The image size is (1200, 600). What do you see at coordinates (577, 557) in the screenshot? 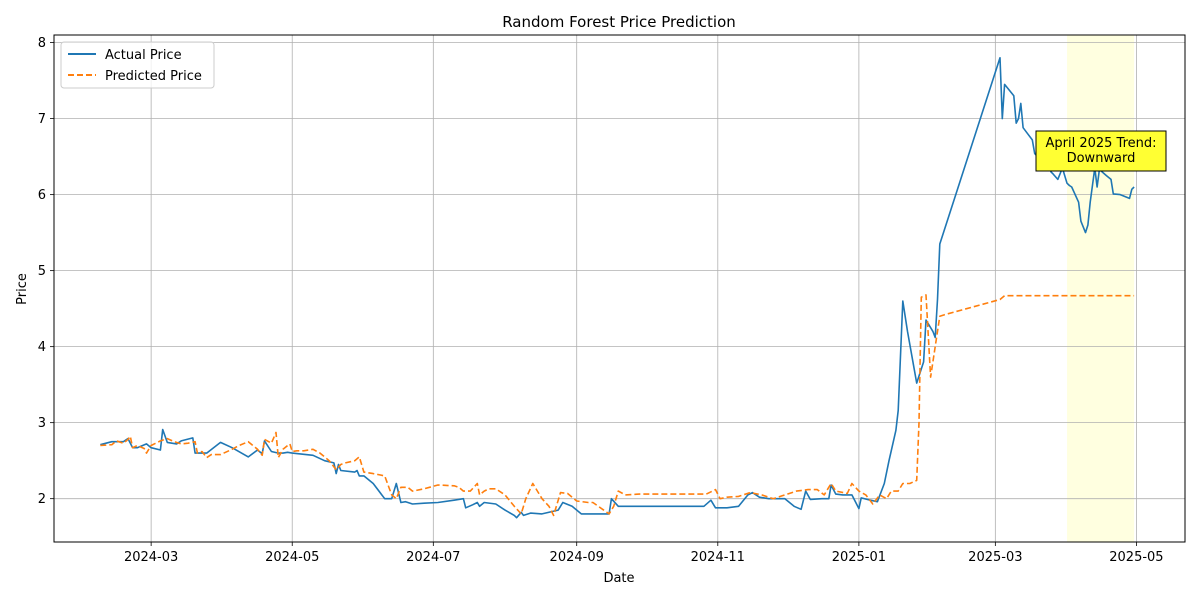
I see `x-tick-label: 2024-09` at bounding box center [577, 557].